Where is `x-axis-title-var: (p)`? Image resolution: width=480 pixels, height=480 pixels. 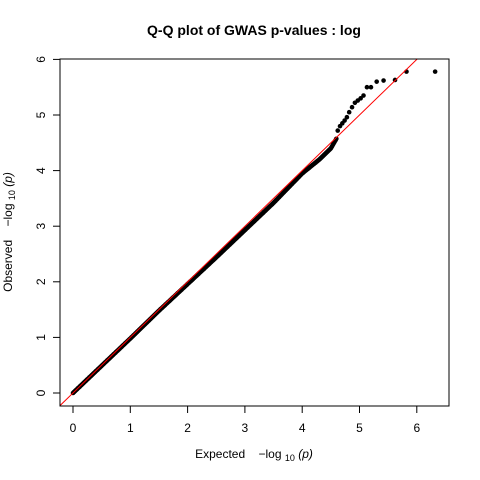
x-axis-title-var: (p) is located at coordinates (305, 454).